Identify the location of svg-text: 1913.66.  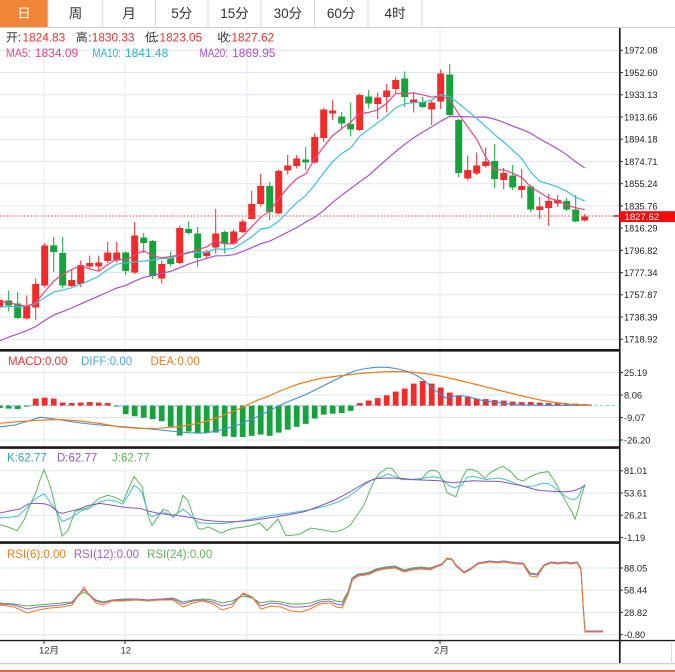
(641, 117).